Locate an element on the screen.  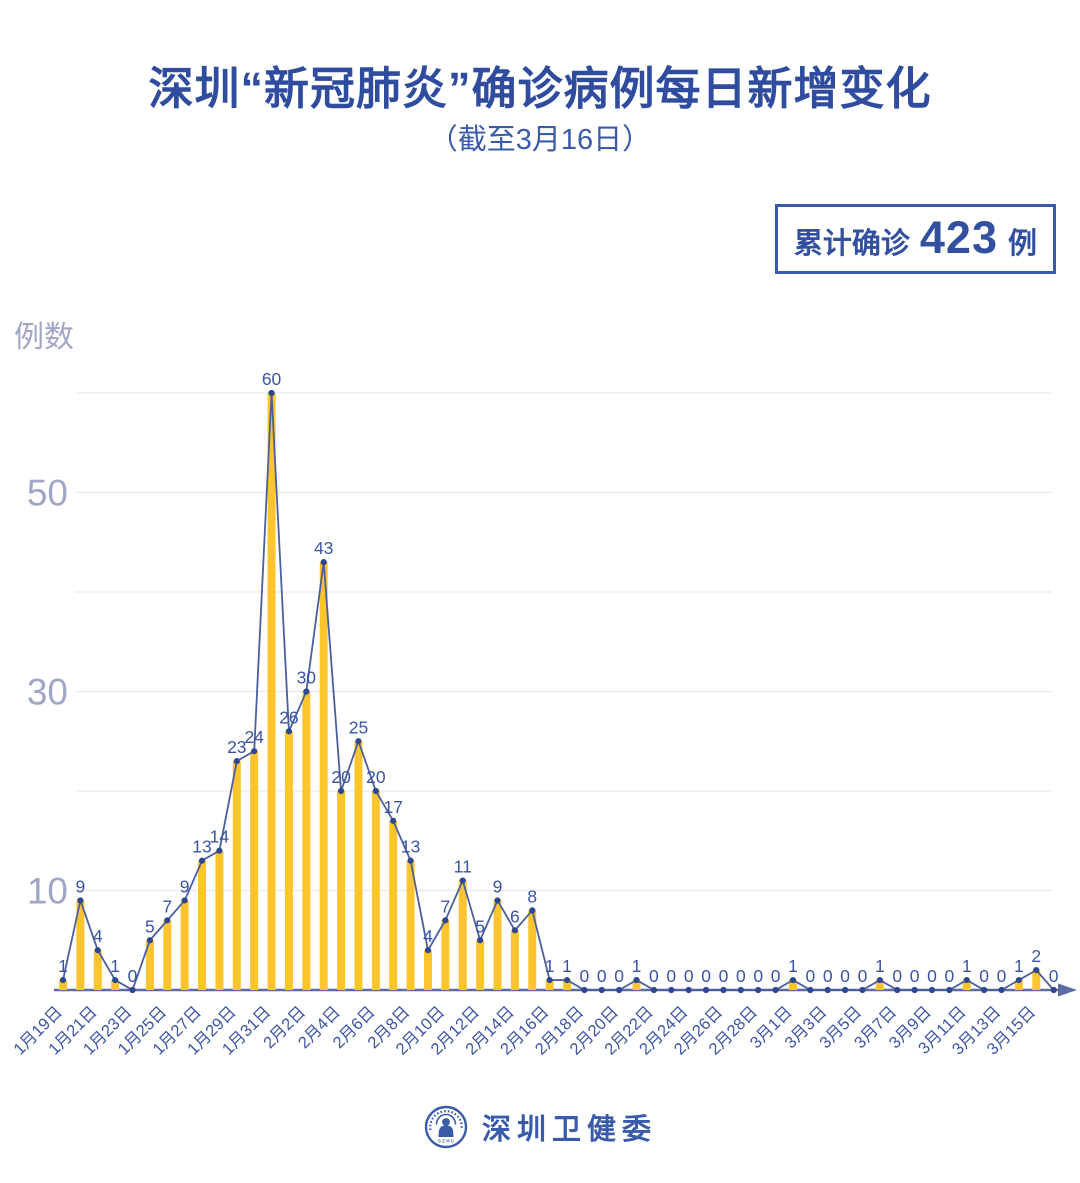
badge-prefix-label: 累计确诊 is located at coordinates (851, 244).